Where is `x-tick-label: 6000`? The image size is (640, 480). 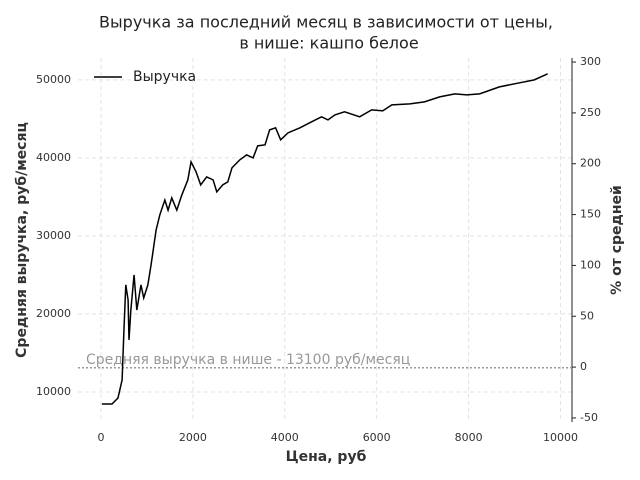
x-tick-label: 6000 is located at coordinates (377, 437).